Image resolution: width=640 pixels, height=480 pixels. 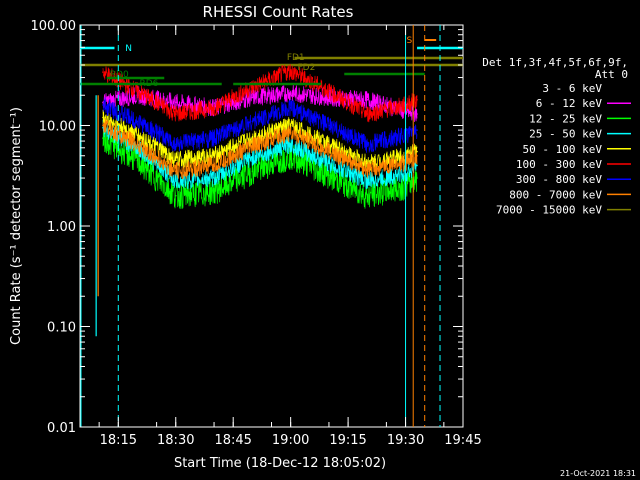 I want to click on annotation-FD2: FD2, so click(x=306, y=68).